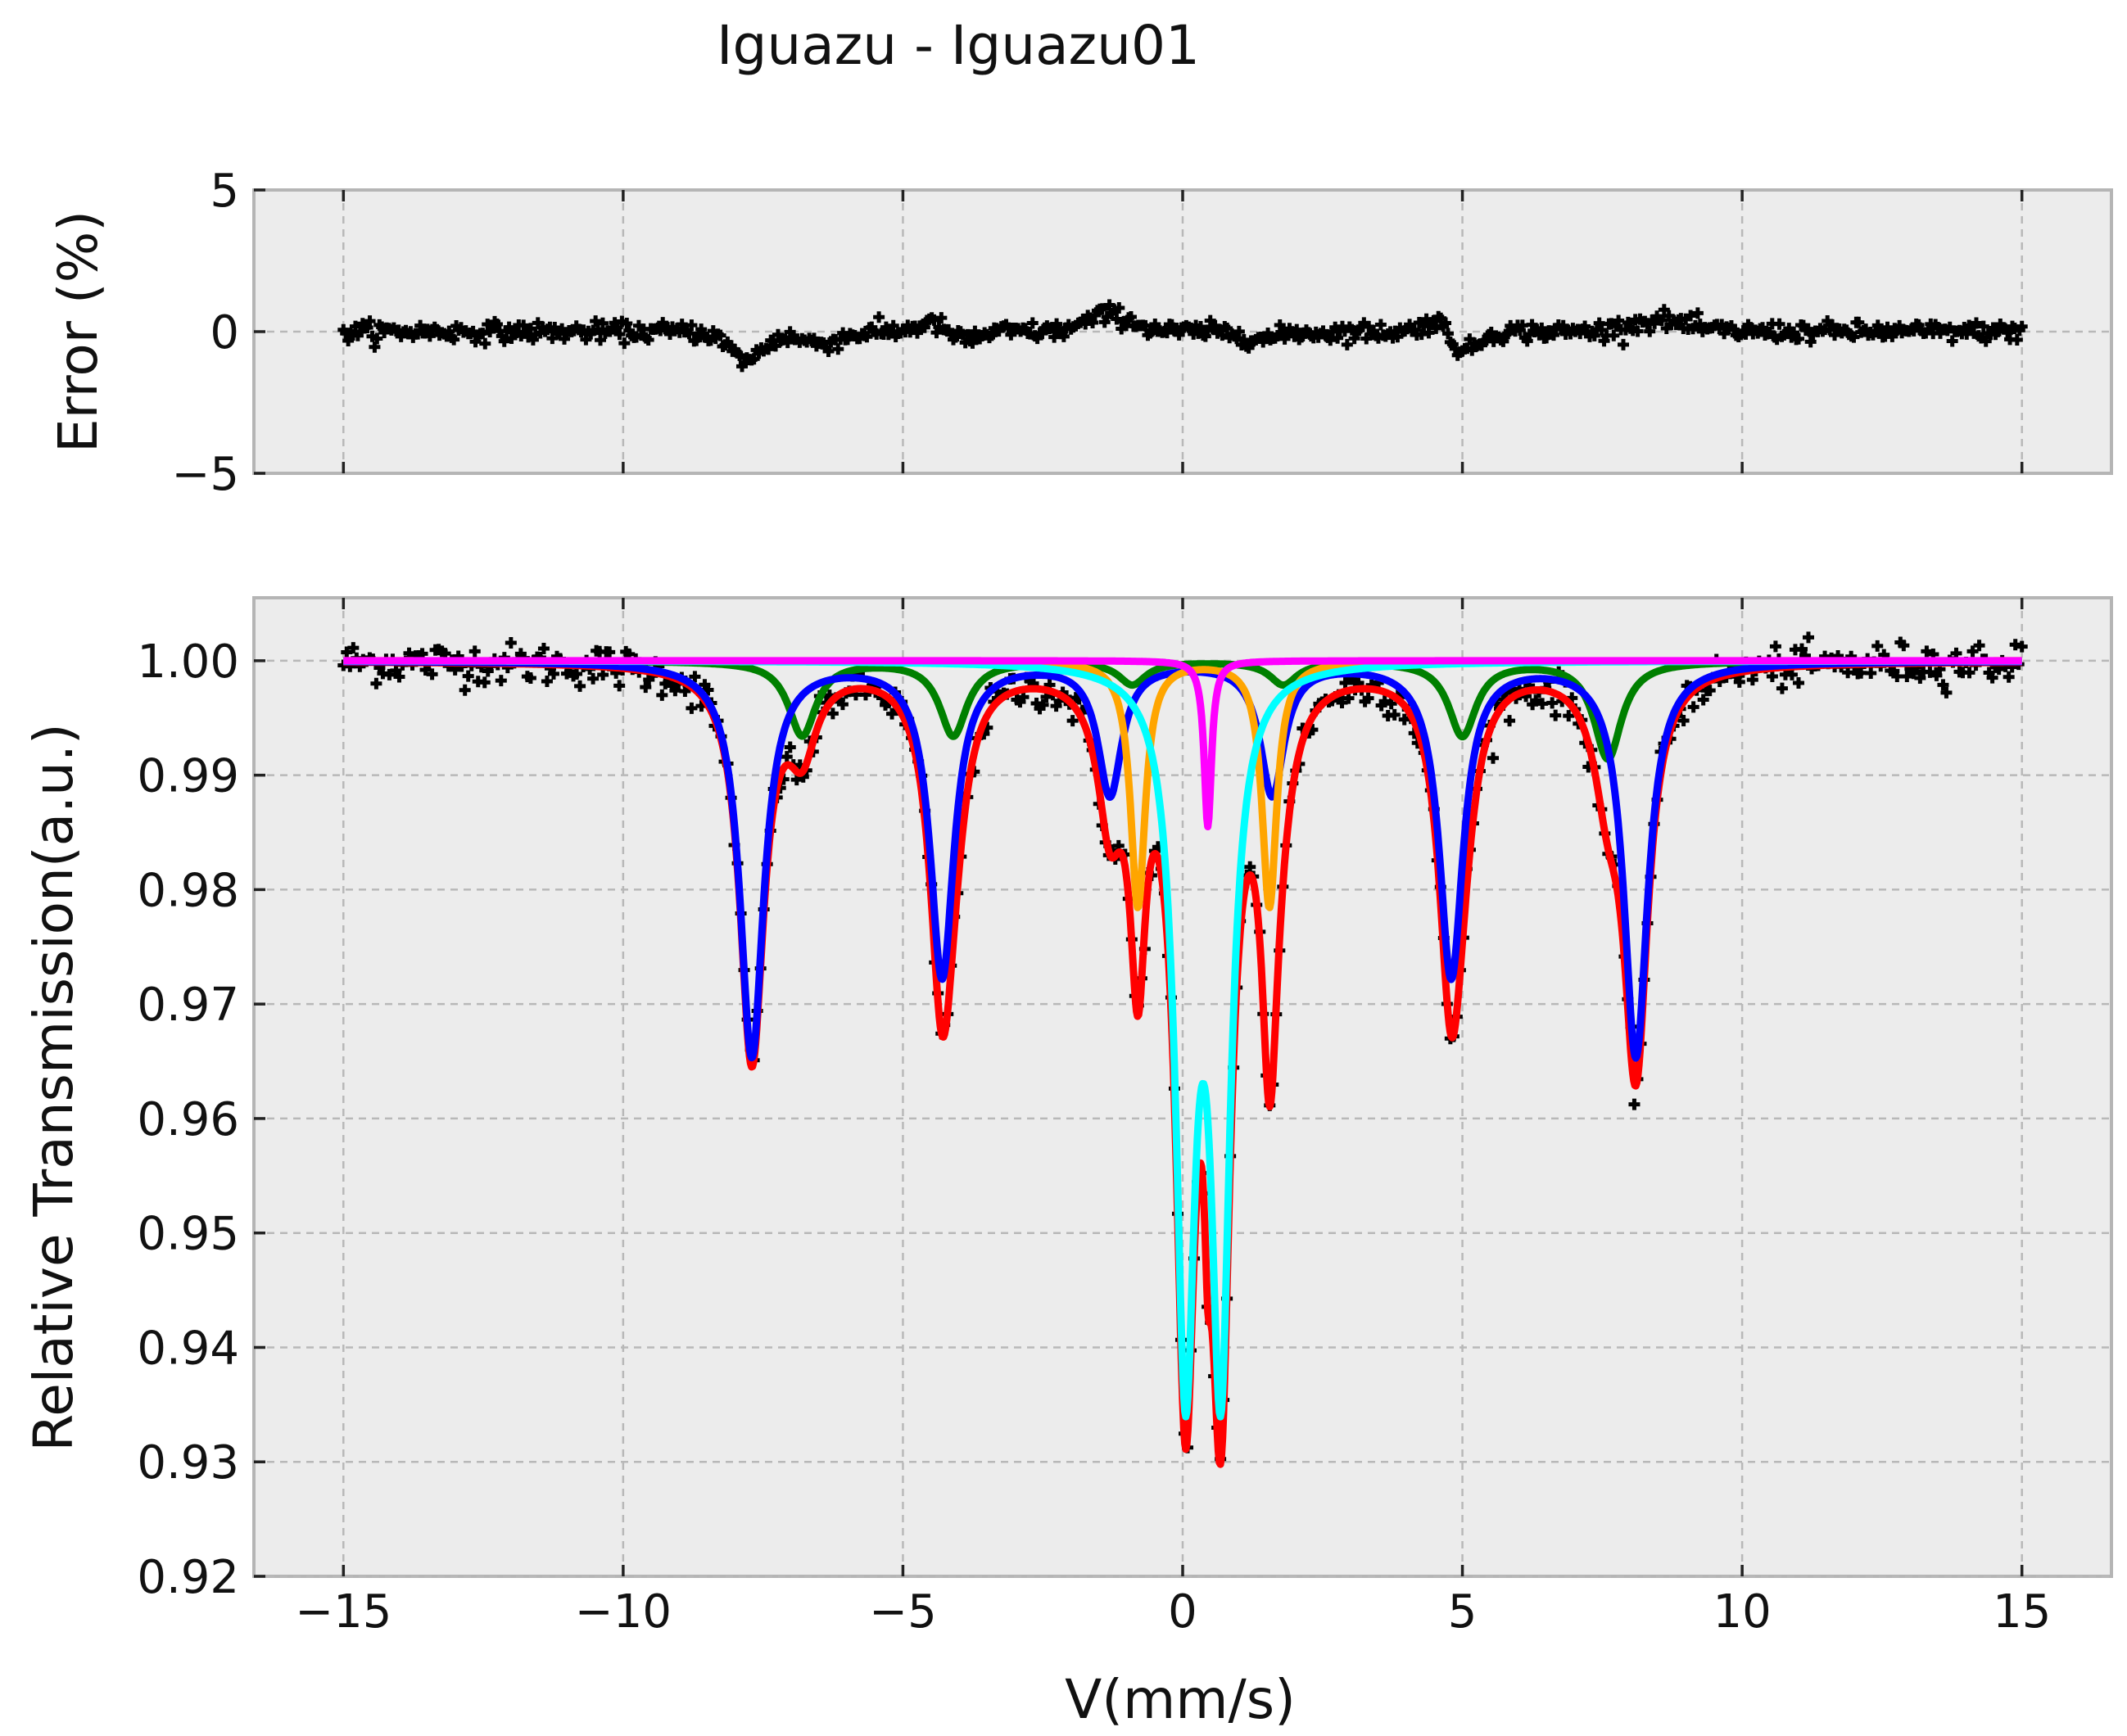 The height and width of the screenshot is (1736, 2127). I want to click on figure-title: Iguazu - Iguazu01, so click(958, 45).